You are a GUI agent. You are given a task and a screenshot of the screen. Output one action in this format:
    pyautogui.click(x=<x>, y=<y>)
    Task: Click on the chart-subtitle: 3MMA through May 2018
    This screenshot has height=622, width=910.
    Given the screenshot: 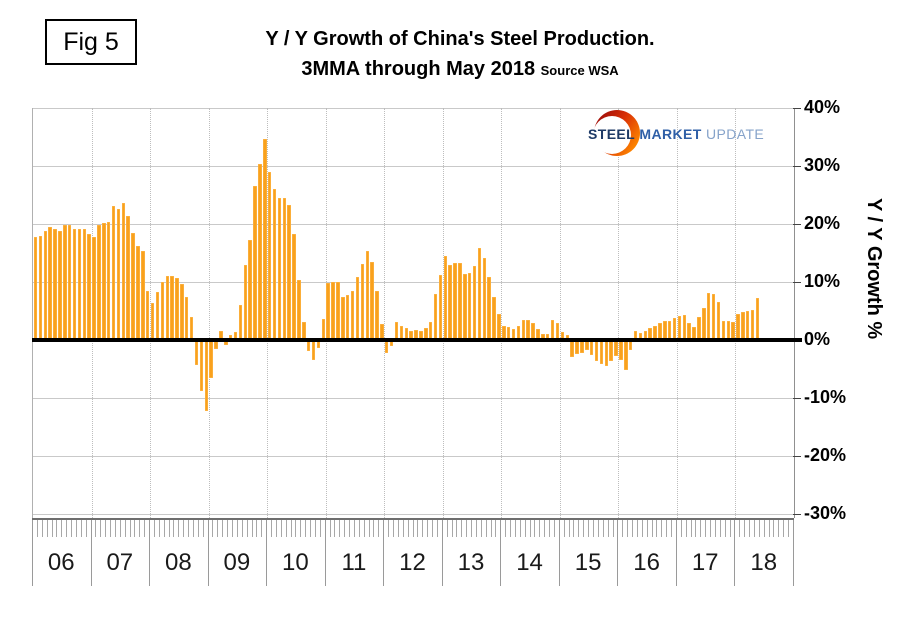 What is the action you would take?
    pyautogui.click(x=418, y=69)
    